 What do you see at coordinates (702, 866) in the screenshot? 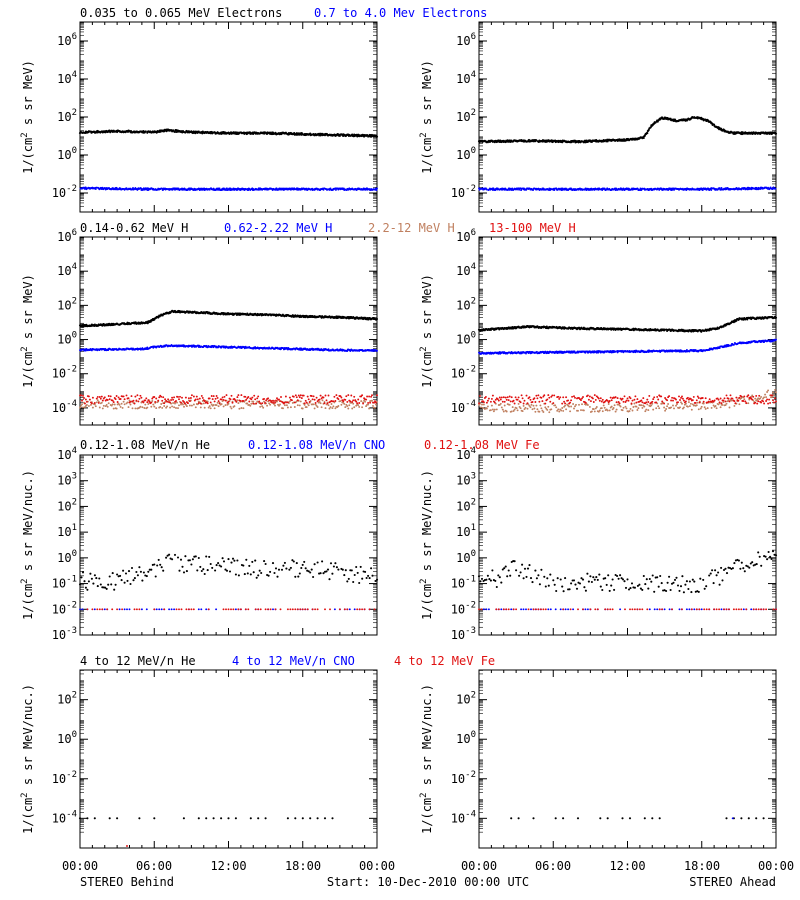
I see `x-tick-label: 18:00` at bounding box center [702, 866].